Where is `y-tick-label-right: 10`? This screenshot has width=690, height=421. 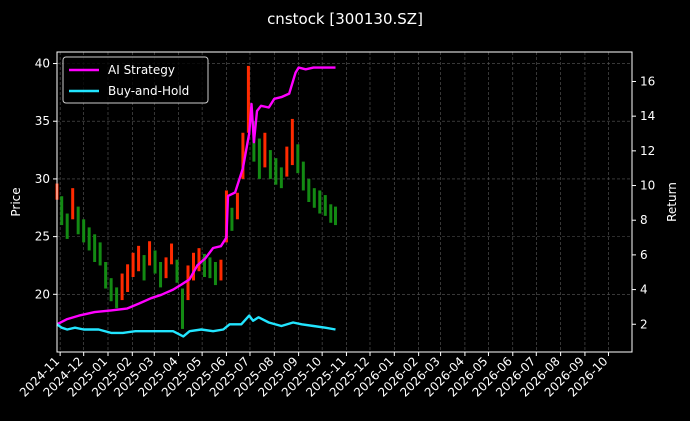 y-tick-label-right: 10 is located at coordinates (647, 186).